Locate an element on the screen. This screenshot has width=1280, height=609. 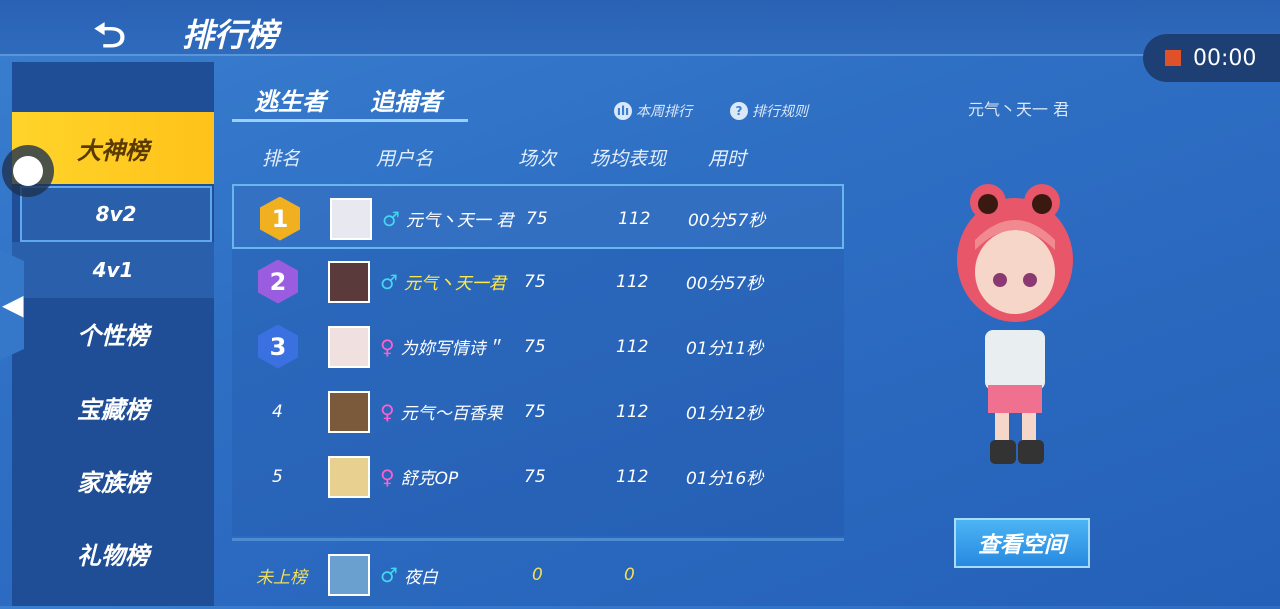
time-used: 01分11秒 is located at coordinates (725, 349).